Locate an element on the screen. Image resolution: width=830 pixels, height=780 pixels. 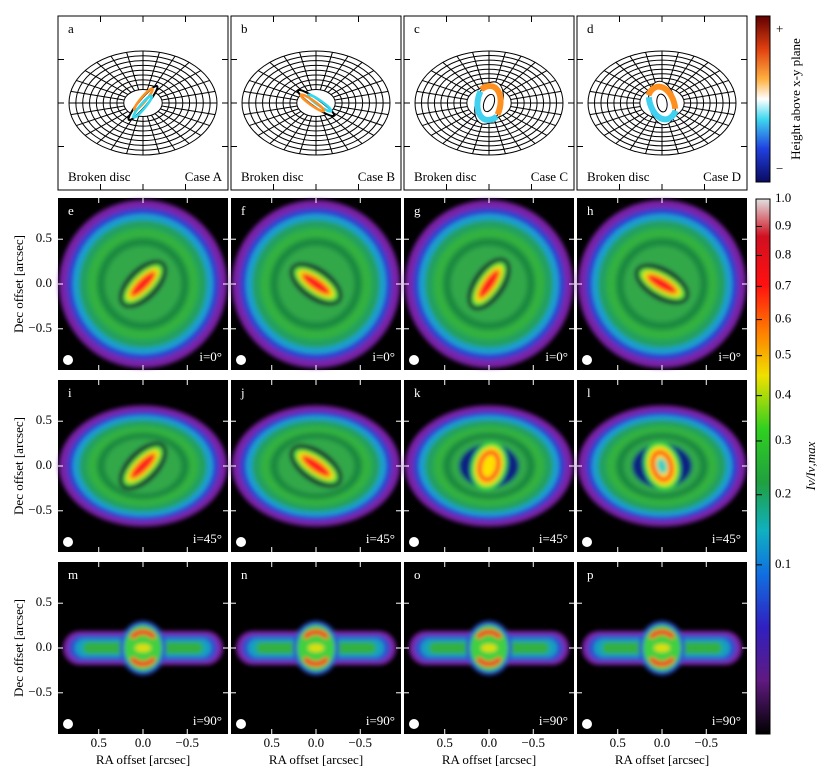
panel-letter: j is located at coordinates (242, 392).